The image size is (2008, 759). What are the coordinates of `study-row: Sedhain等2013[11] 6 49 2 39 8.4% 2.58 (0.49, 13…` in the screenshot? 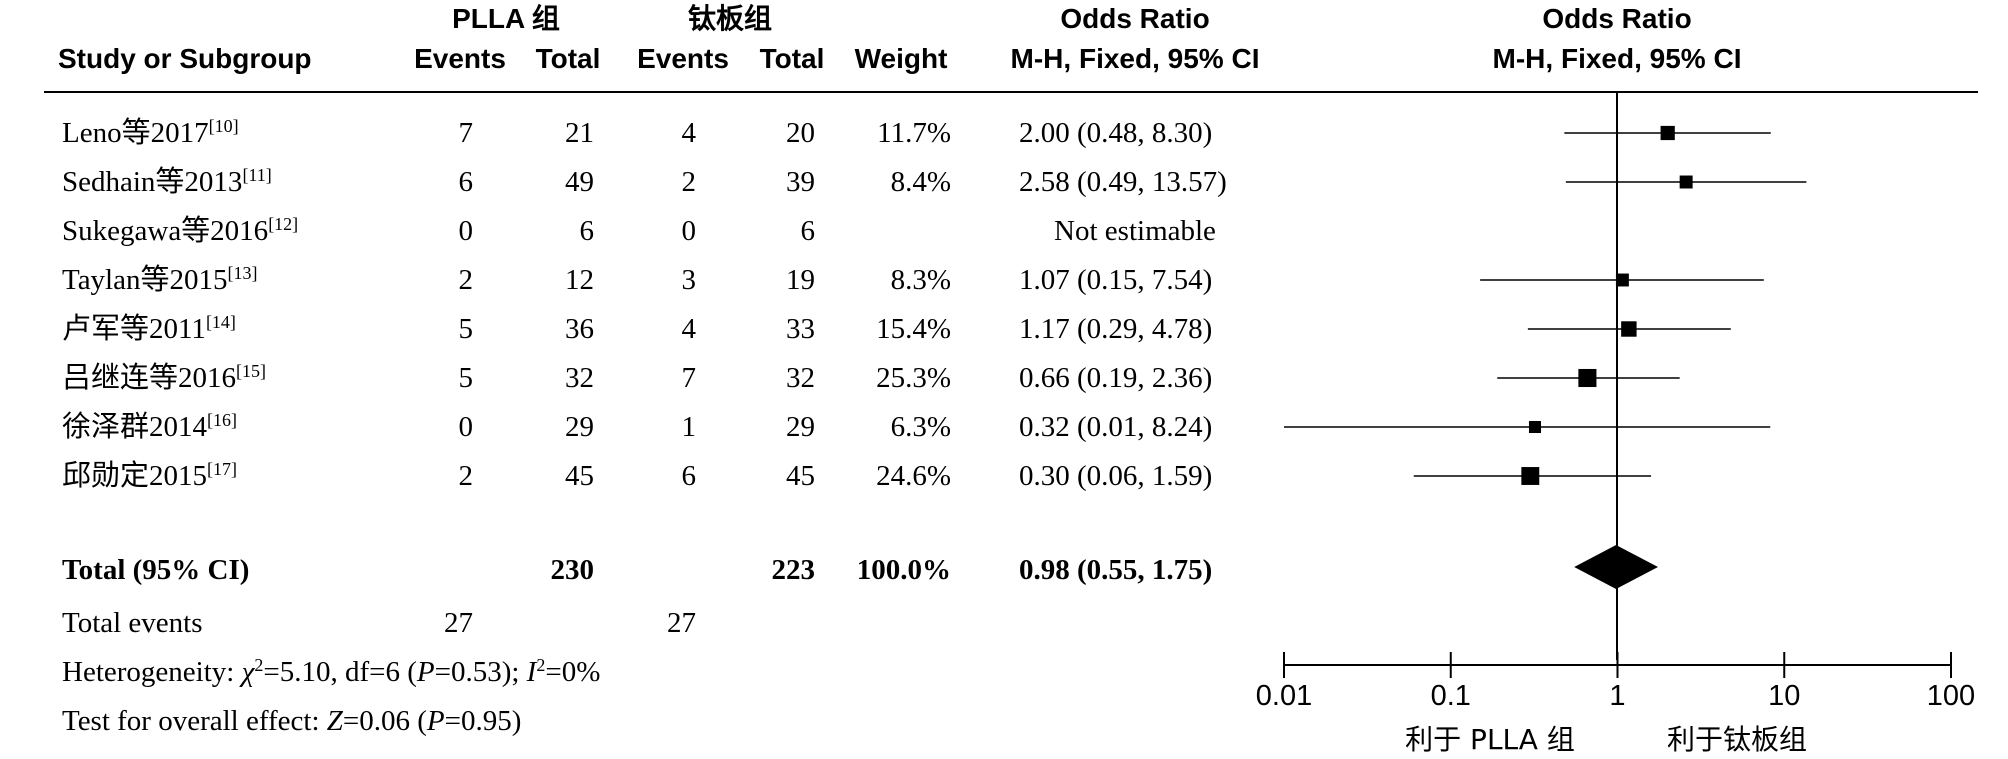 It's located at (934, 181).